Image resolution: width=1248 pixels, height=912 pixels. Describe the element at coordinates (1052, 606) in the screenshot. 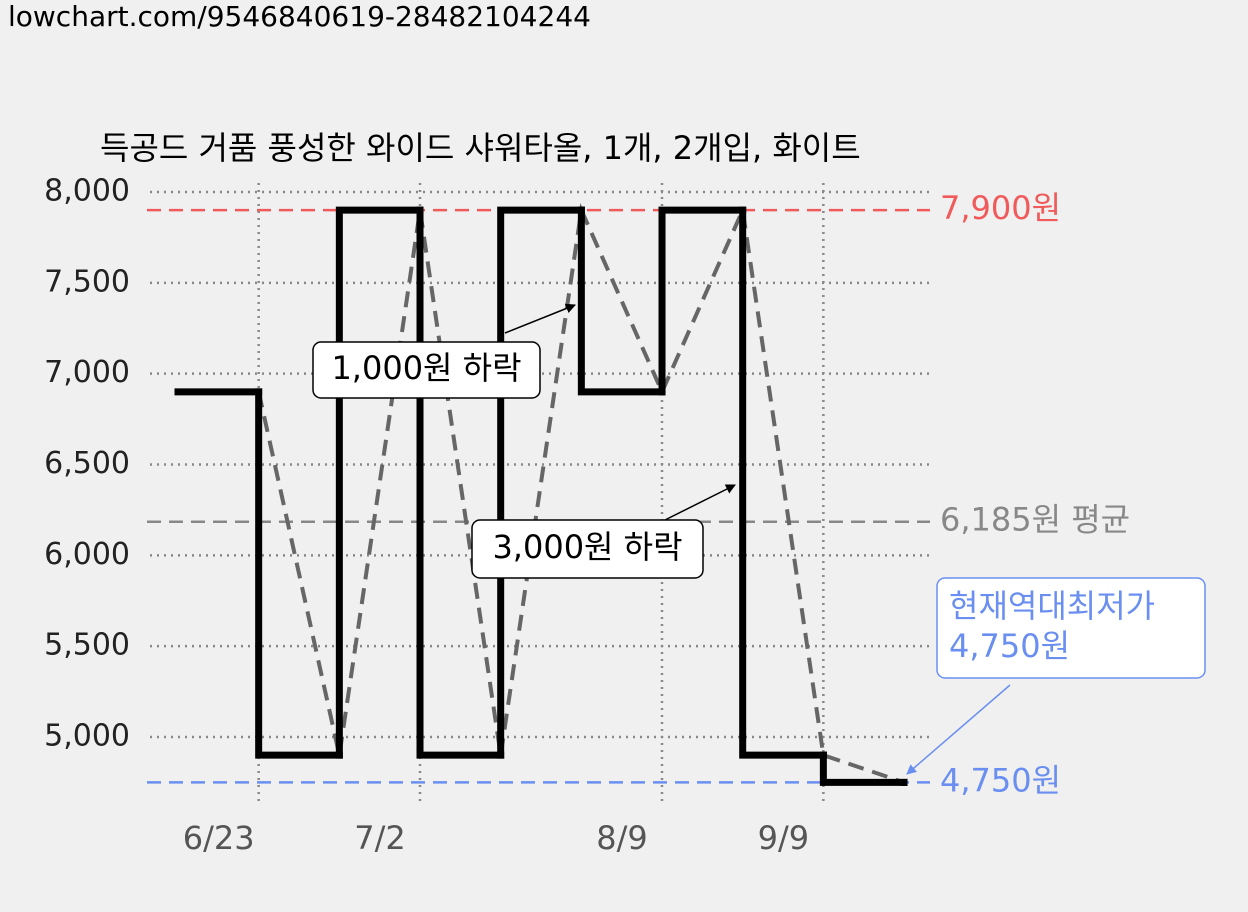

I see `annotation-text: 현재역대최저가` at that location.